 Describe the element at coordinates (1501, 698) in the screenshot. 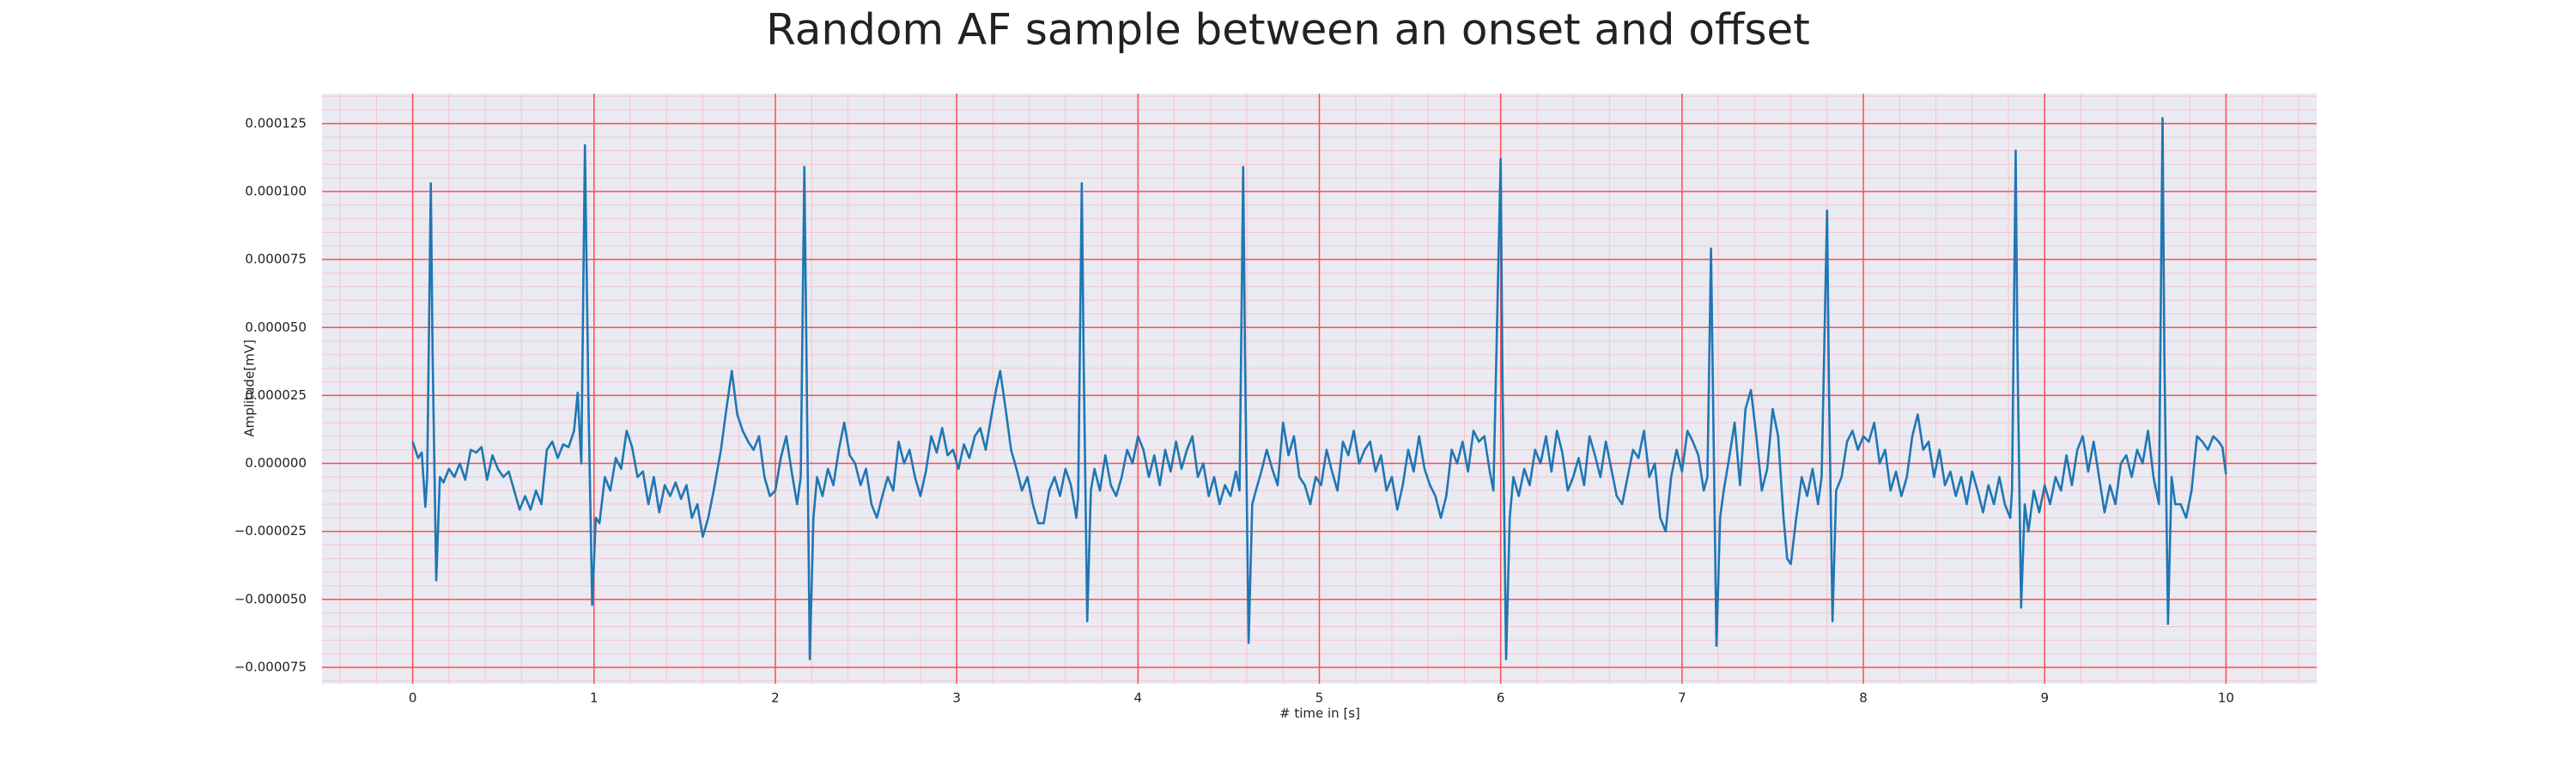

I see `x-tick-label: 6` at that location.